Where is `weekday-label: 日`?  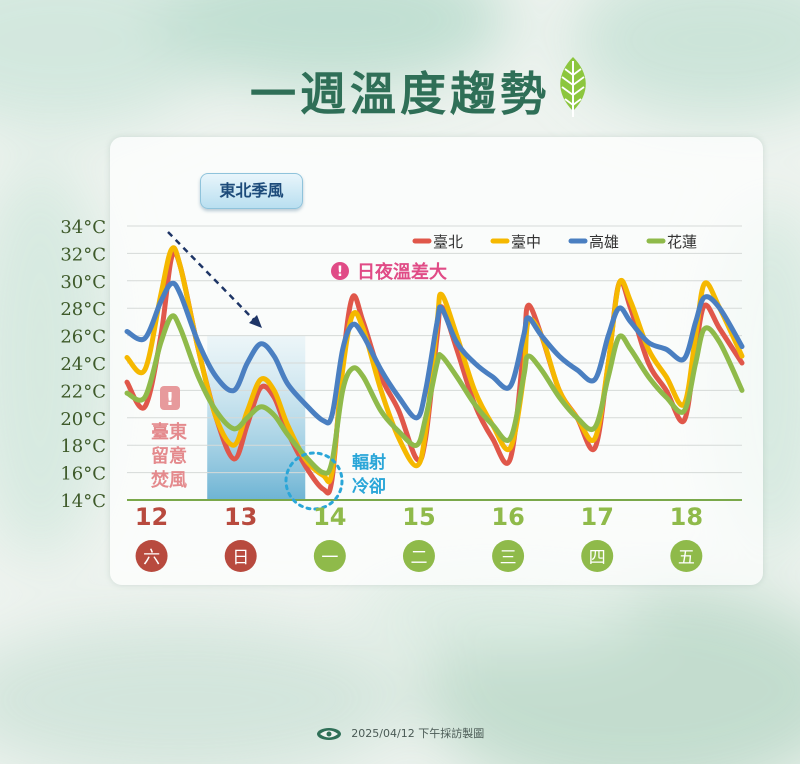 weekday-label: 日 is located at coordinates (240, 558).